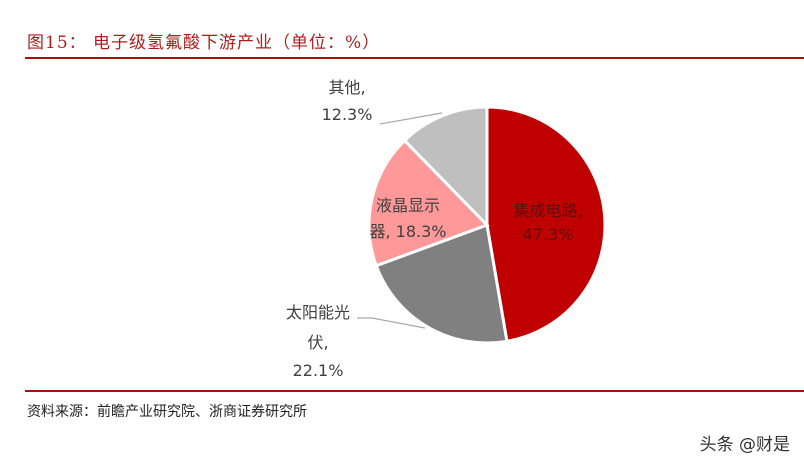 This screenshot has height=466, width=804. I want to click on source-divider, so click(414, 391).